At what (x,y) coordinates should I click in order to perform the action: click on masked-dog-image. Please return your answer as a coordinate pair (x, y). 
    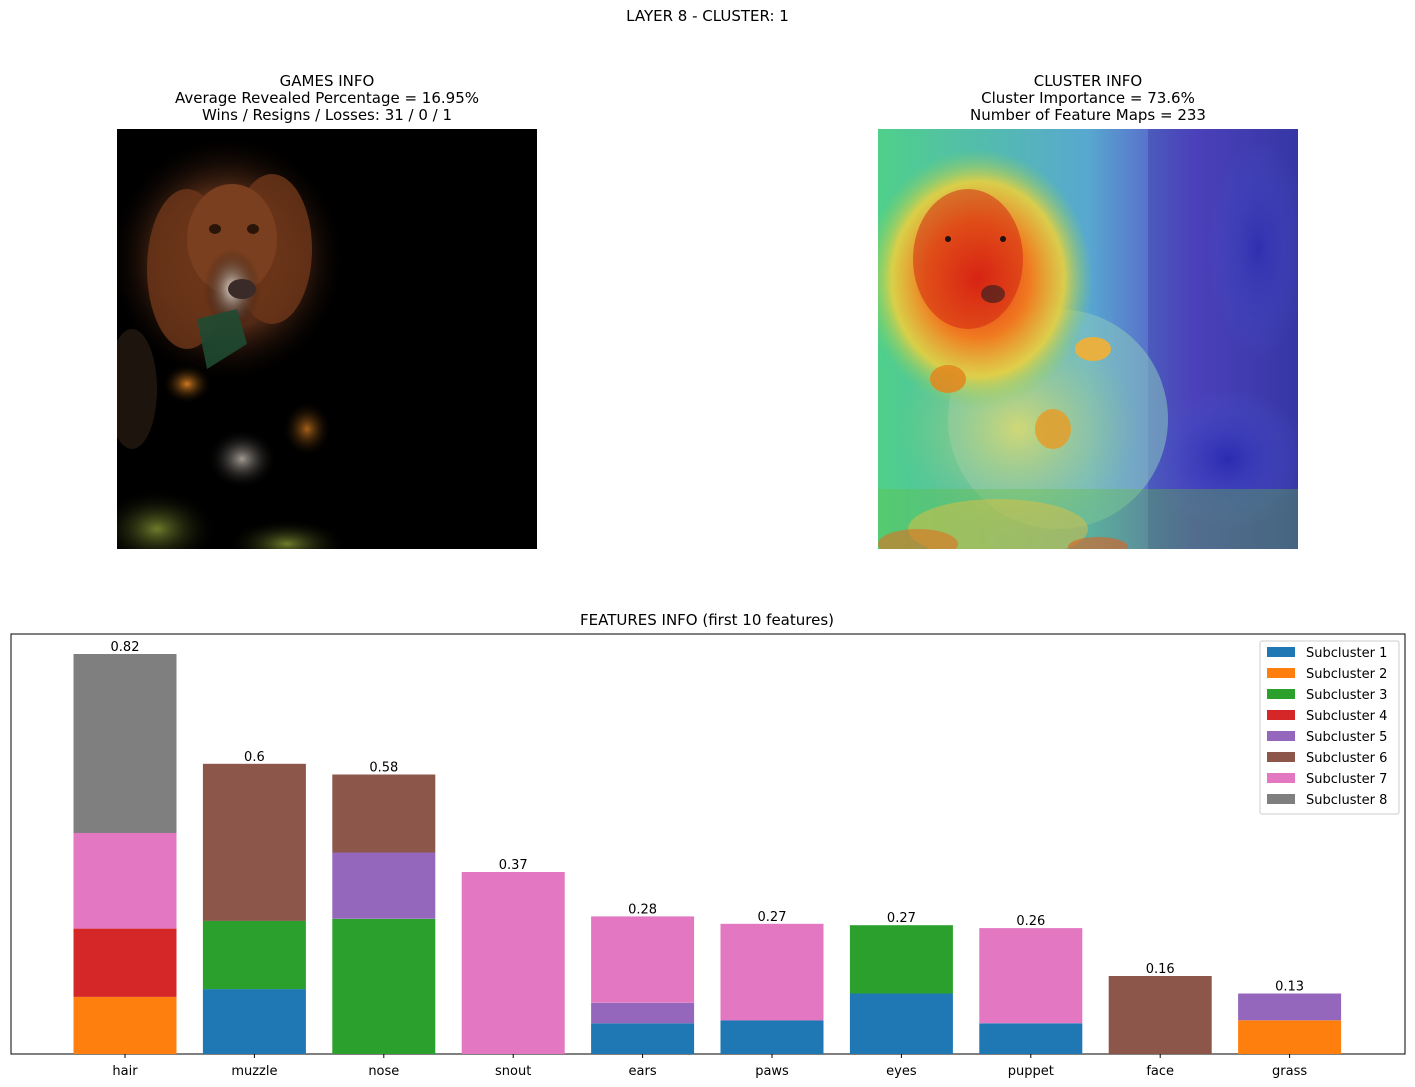
    Looking at the image, I should click on (327, 339).